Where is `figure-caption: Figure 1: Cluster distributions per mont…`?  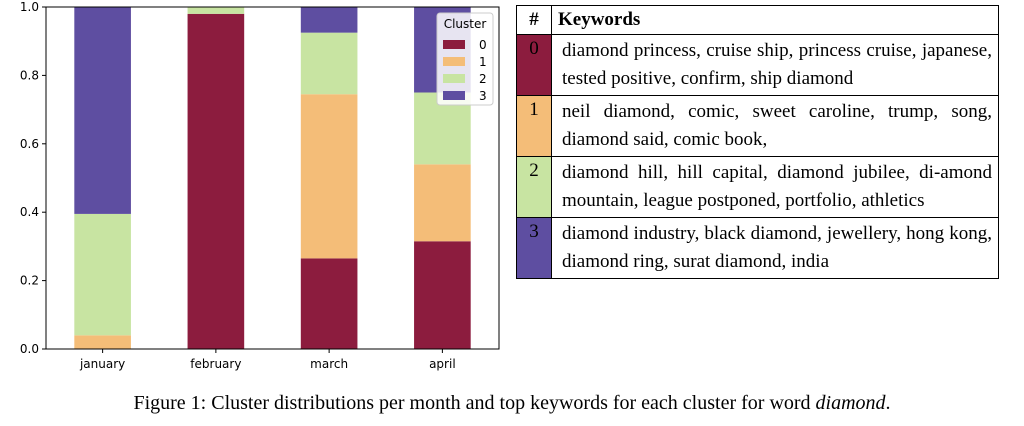
figure-caption: Figure 1: Cluster distributions per mont… is located at coordinates (512, 403).